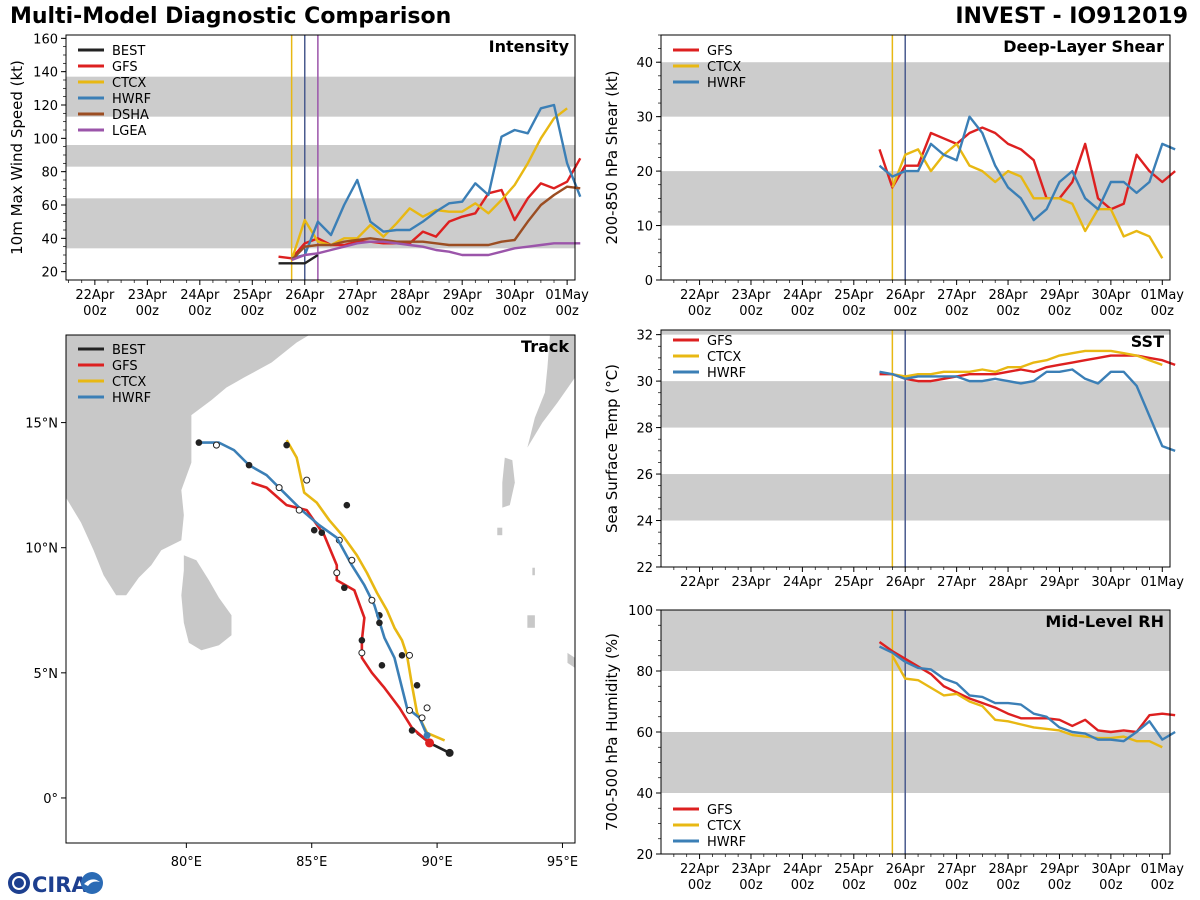 The height and width of the screenshot is (900, 1200). What do you see at coordinates (365, 590) in the screenshot?
I see `track-line-ctcx` at bounding box center [365, 590].